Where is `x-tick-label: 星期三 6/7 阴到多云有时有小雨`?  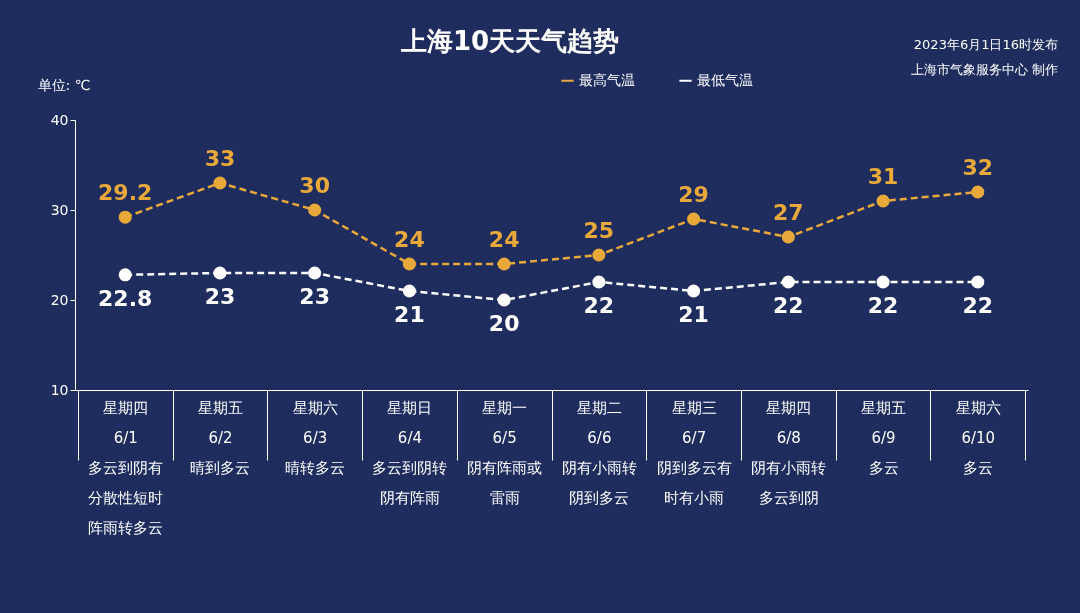 x-tick-label: 星期三 6/7 阴到多云有时有小雨 is located at coordinates (694, 452).